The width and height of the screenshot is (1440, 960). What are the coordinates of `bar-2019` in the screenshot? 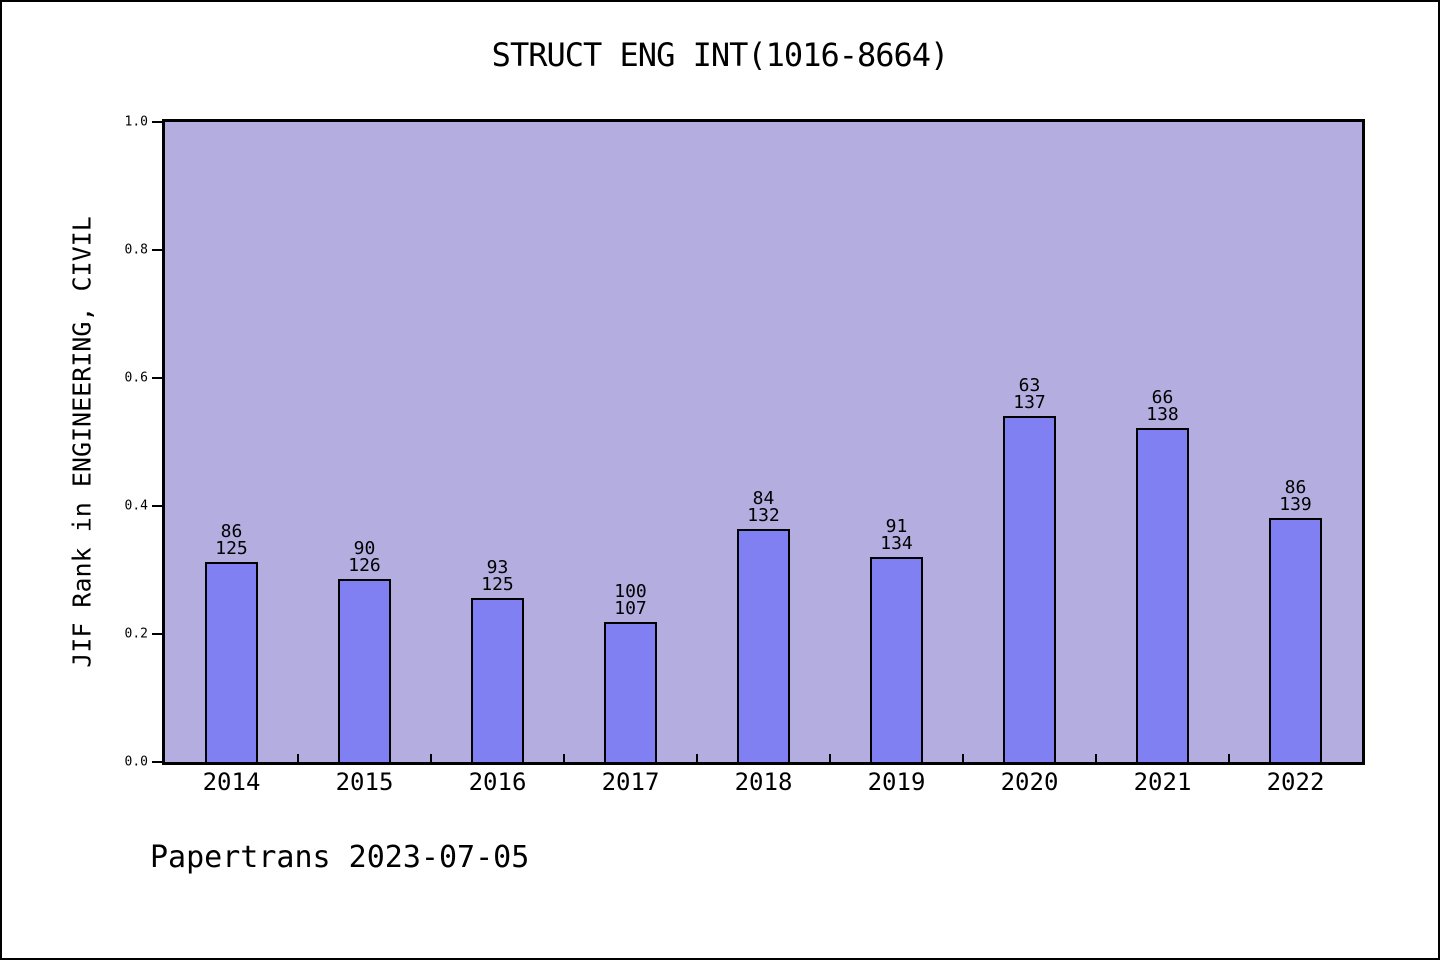 It's located at (896, 659).